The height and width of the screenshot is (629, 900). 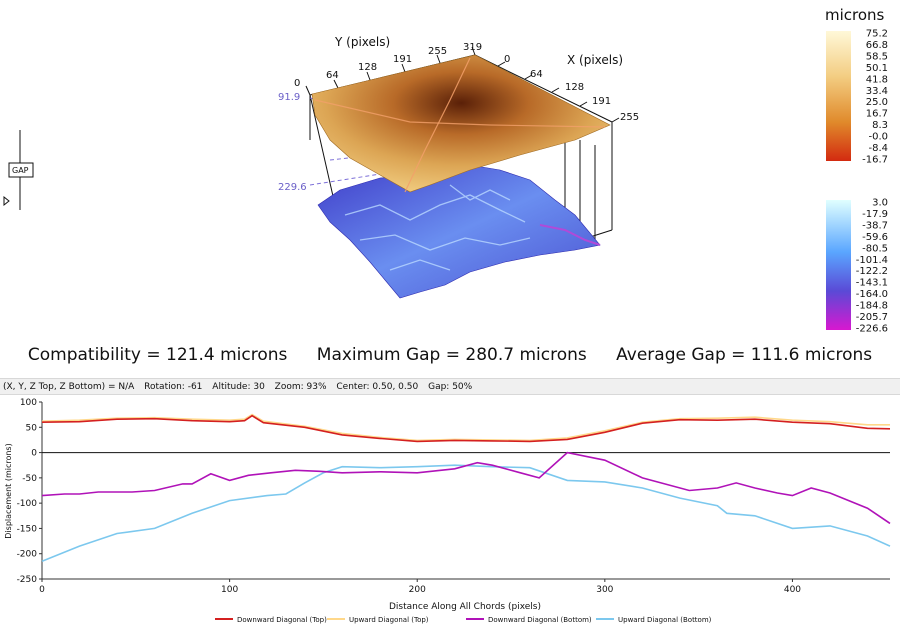 What do you see at coordinates (238, 387) in the screenshot?
I see `status-altitude: Altitude: 30` at bounding box center [238, 387].